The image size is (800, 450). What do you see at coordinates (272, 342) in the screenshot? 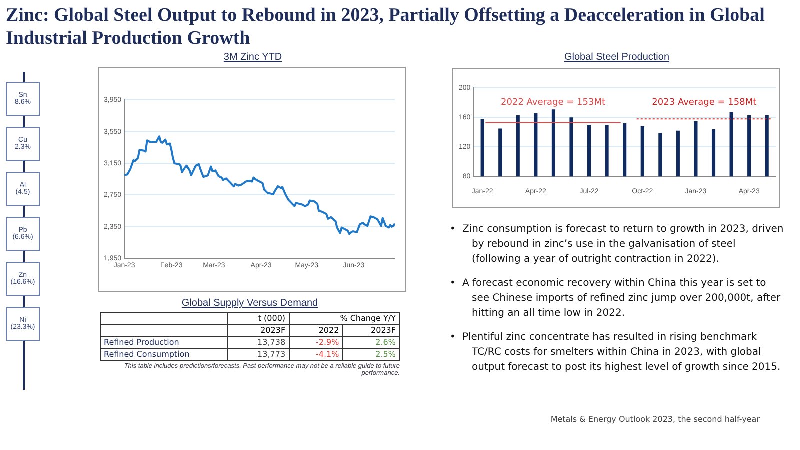
I see `text: 13,738` at bounding box center [272, 342].